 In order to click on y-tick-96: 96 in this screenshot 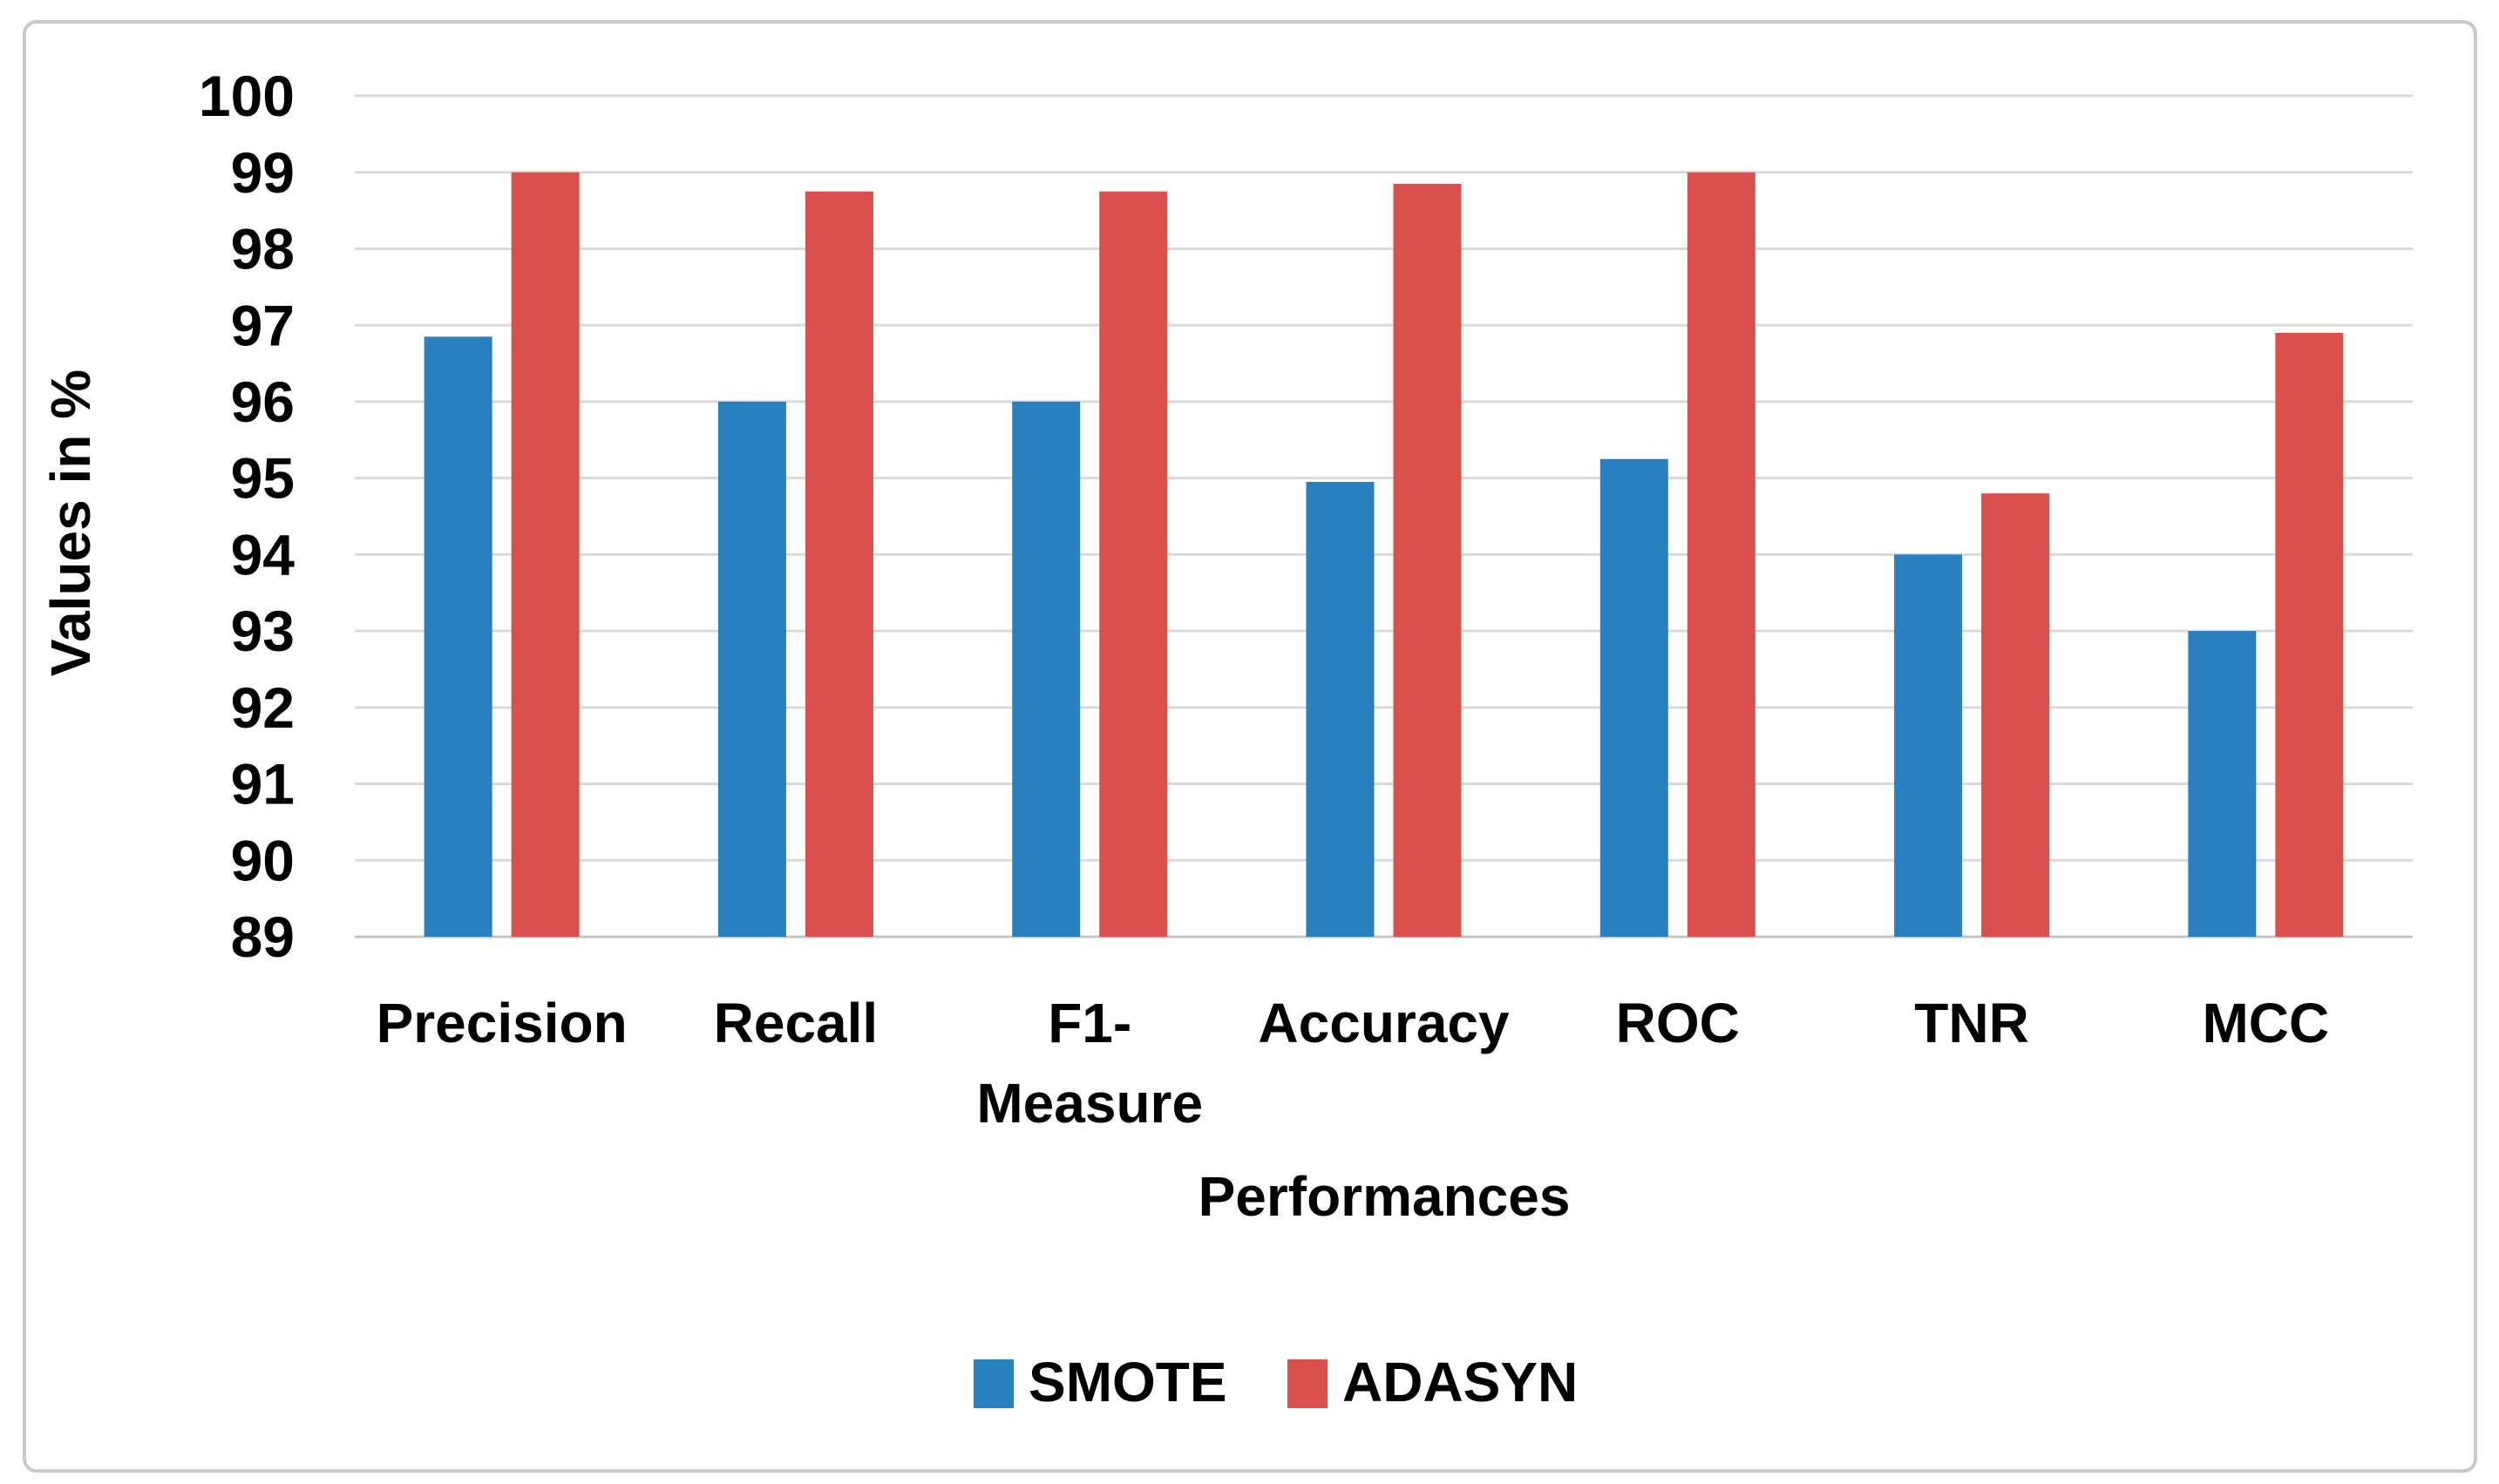, I will do `click(263, 401)`.